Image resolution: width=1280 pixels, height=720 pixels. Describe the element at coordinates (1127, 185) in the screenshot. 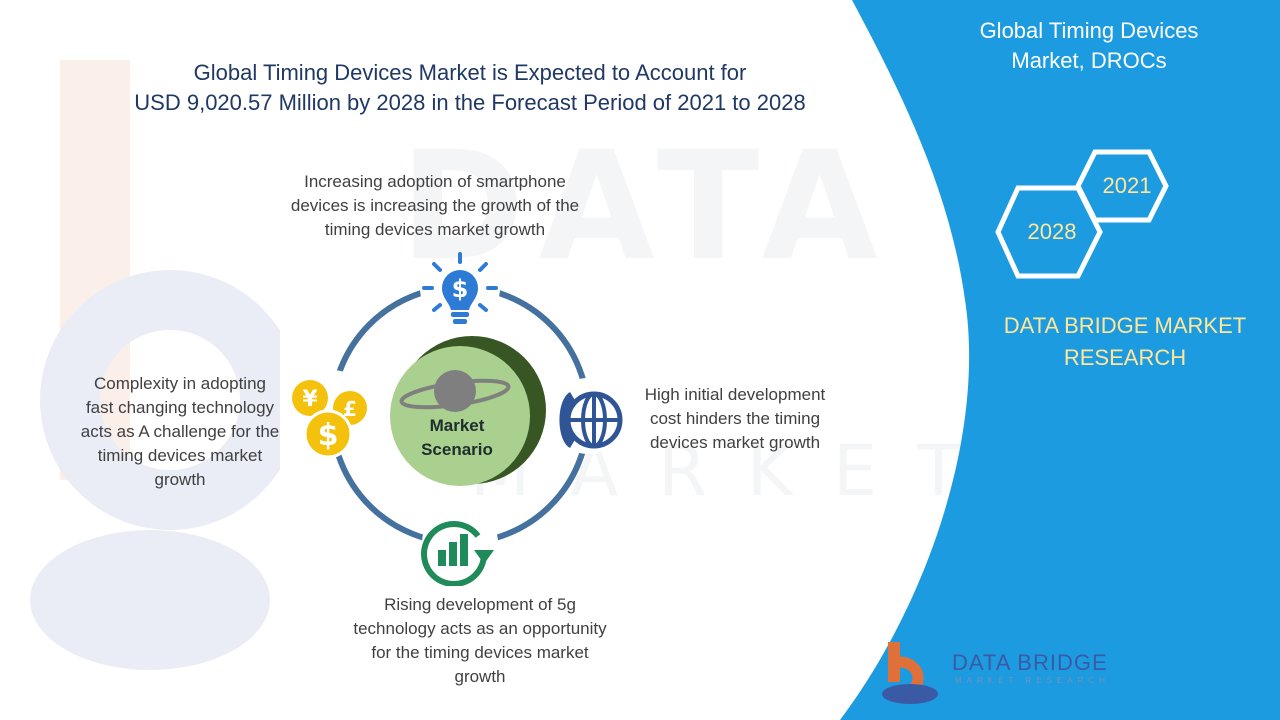

I see `year-2021-label: 2021` at that location.